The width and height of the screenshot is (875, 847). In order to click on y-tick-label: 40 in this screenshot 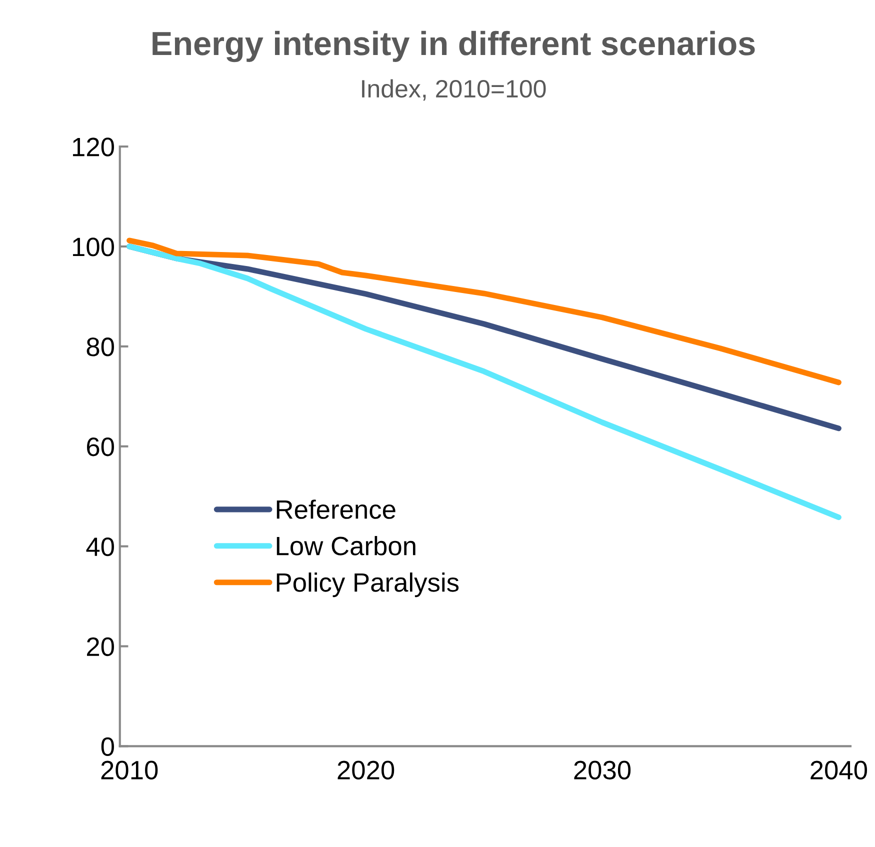, I will do `click(100, 546)`.